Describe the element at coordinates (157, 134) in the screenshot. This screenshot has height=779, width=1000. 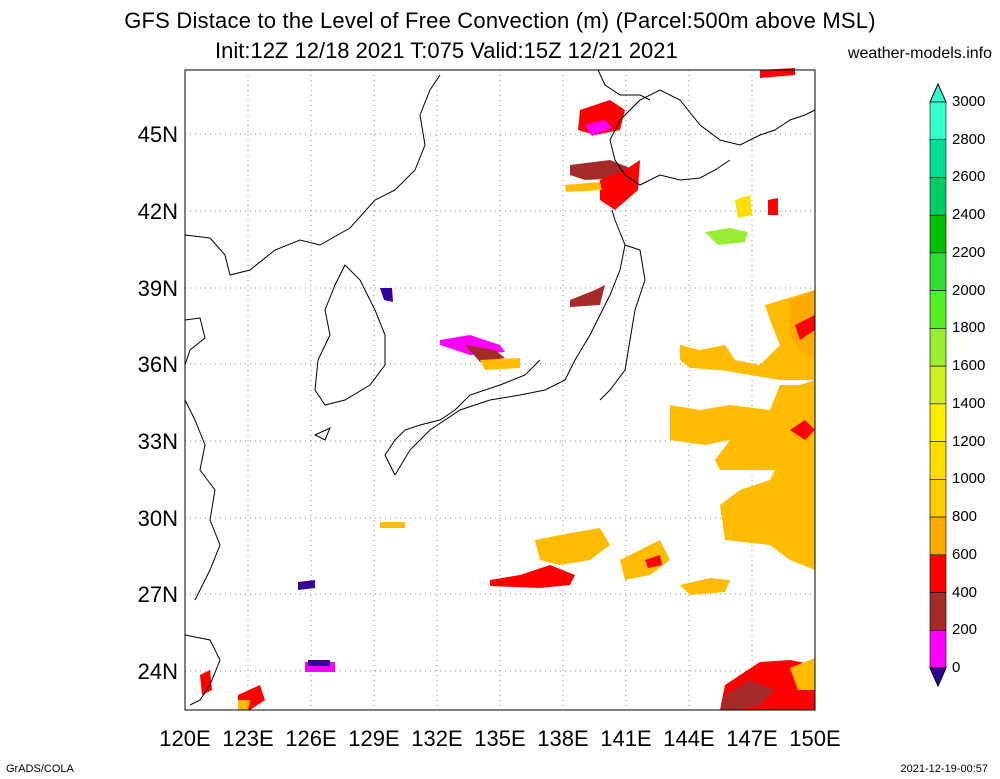
I see `lat-label: 45N` at that location.